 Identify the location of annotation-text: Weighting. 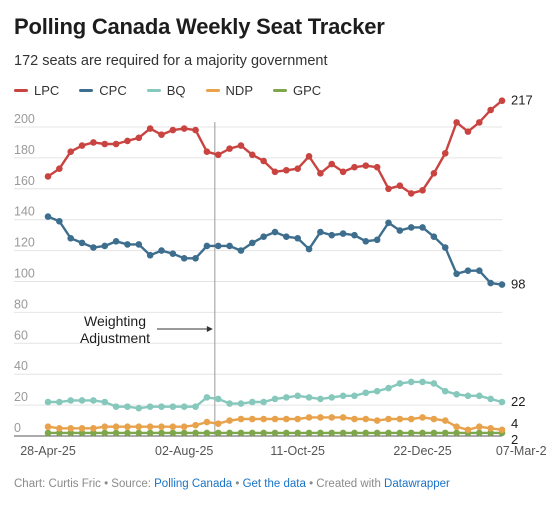
(115, 321).